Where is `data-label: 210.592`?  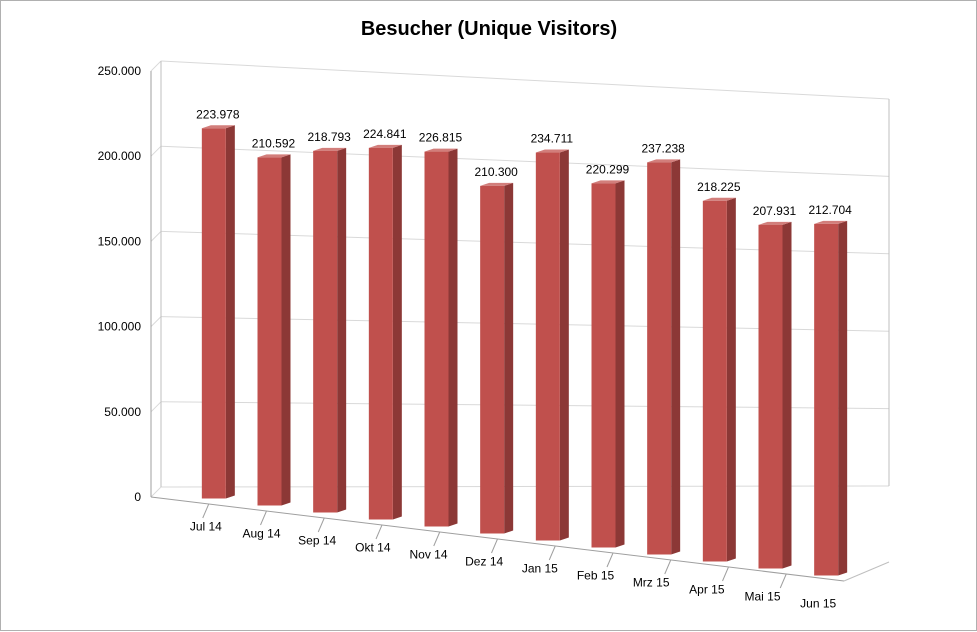
data-label: 210.592 is located at coordinates (274, 143).